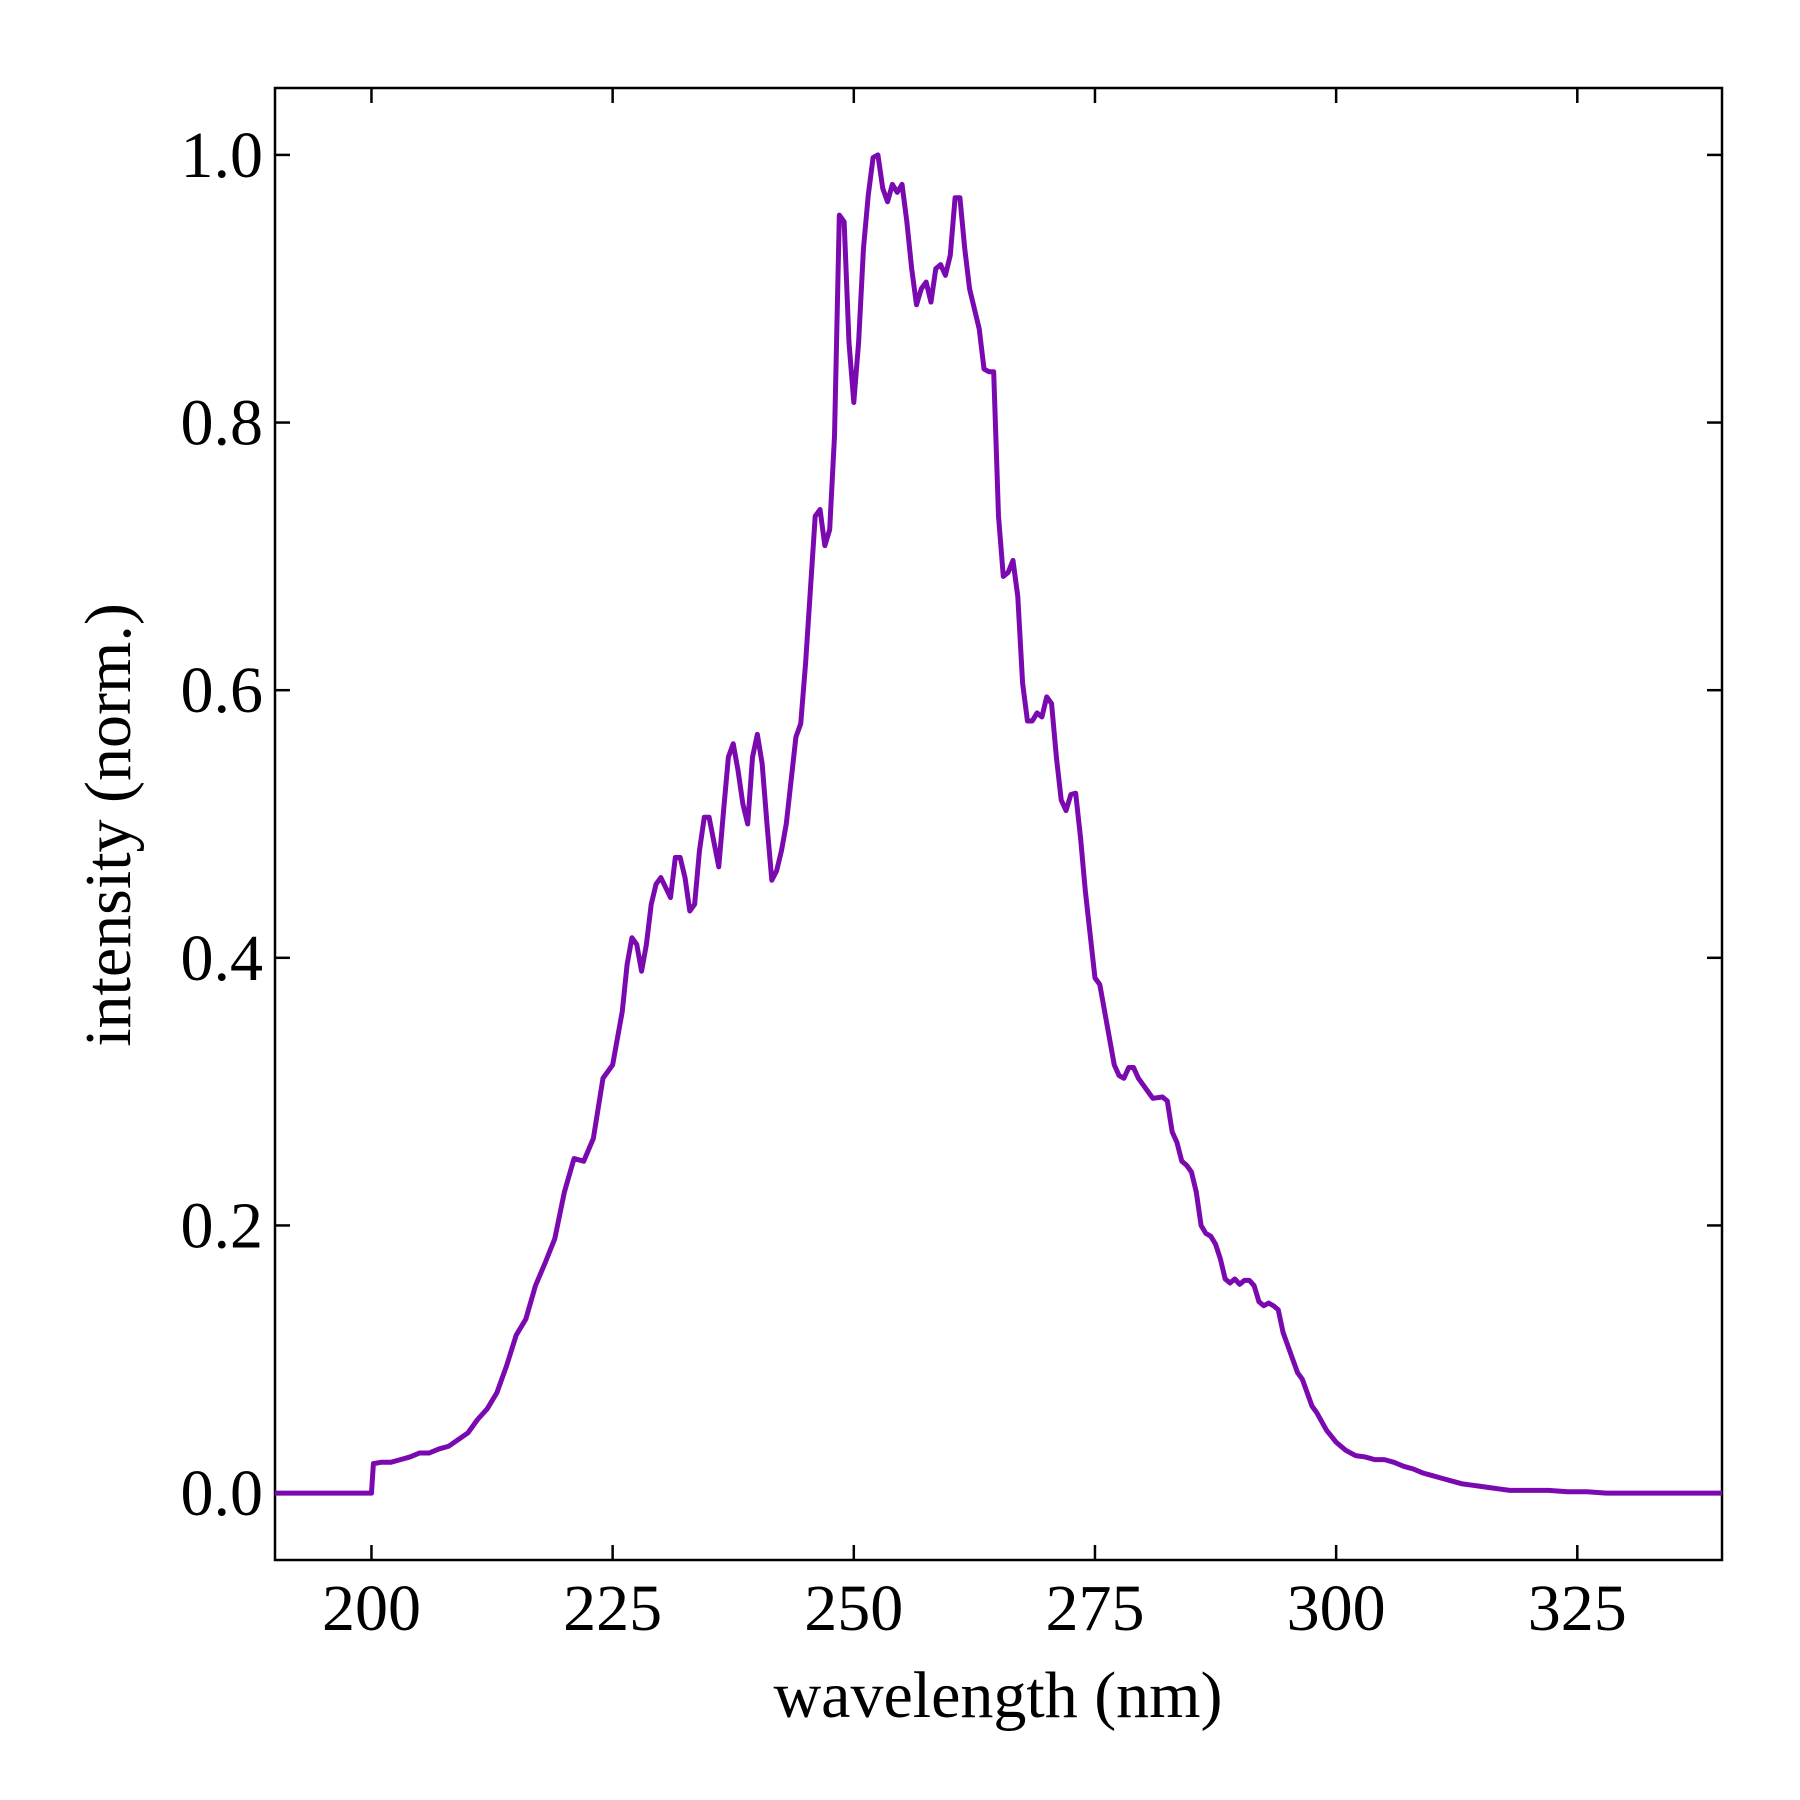  I want to click on x-axis-label: wavelength (nm), so click(997, 1695).